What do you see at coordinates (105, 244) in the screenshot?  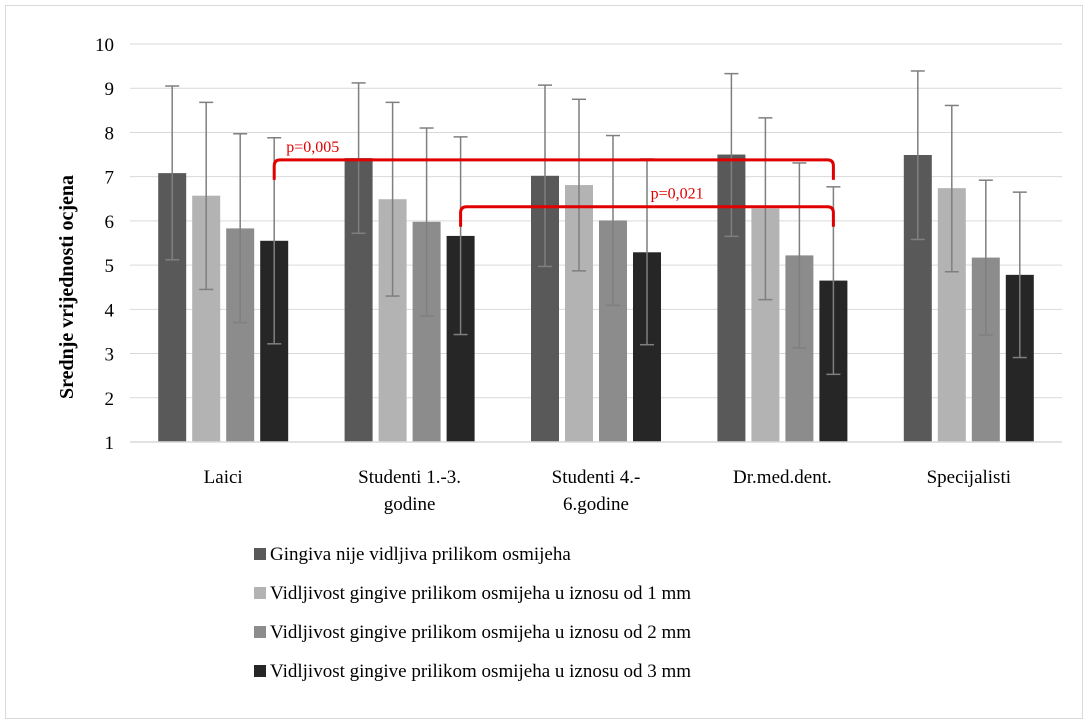 I see `y-axis-ticks: 1 2 3 4 5 6 7 8 9 10` at bounding box center [105, 244].